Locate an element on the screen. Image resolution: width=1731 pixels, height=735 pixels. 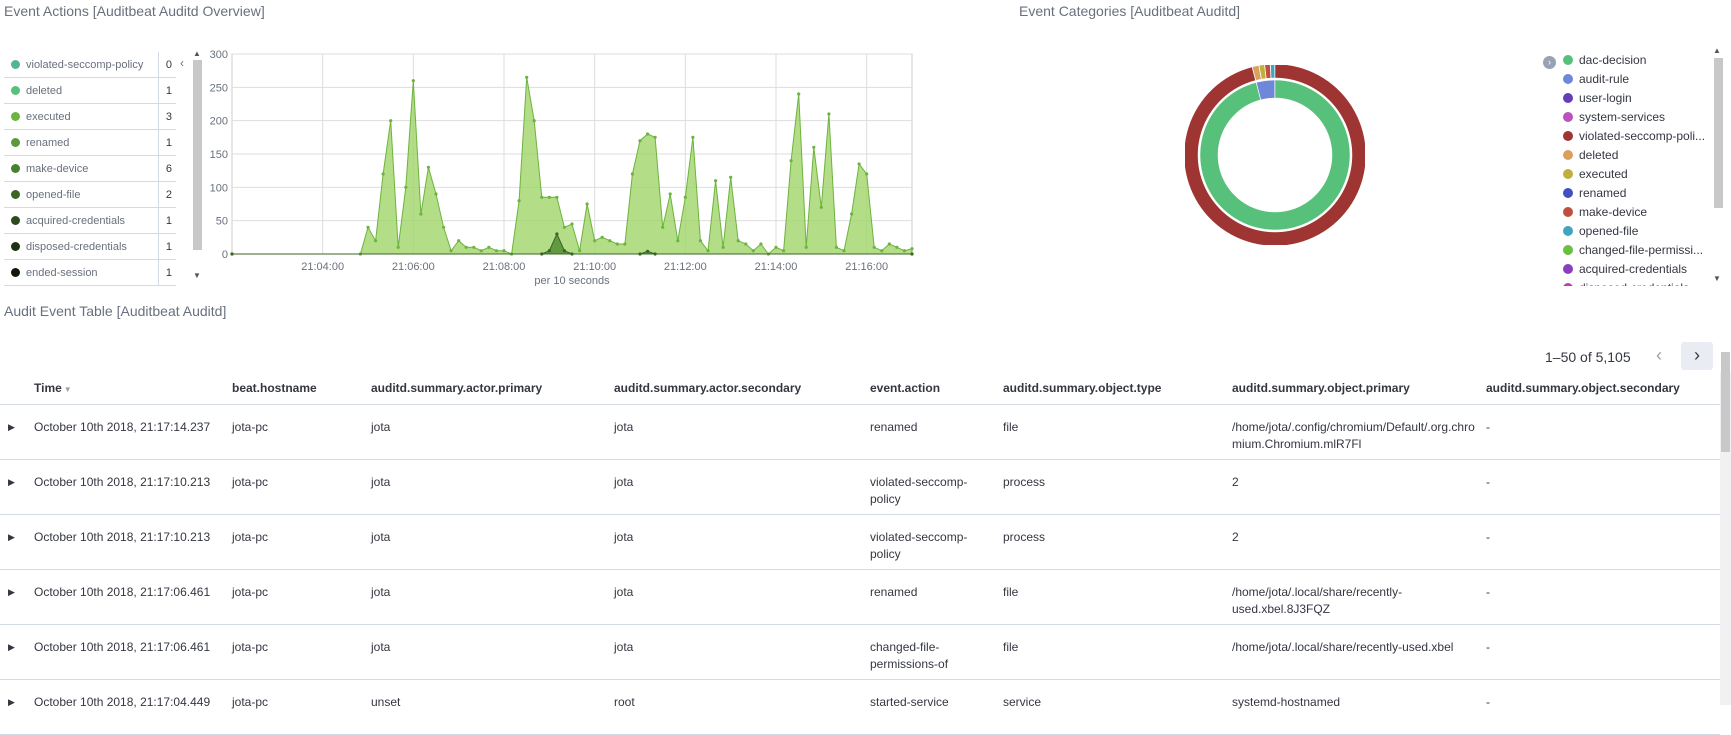
previous-page-button: ‹ is located at coordinates (1659, 355).